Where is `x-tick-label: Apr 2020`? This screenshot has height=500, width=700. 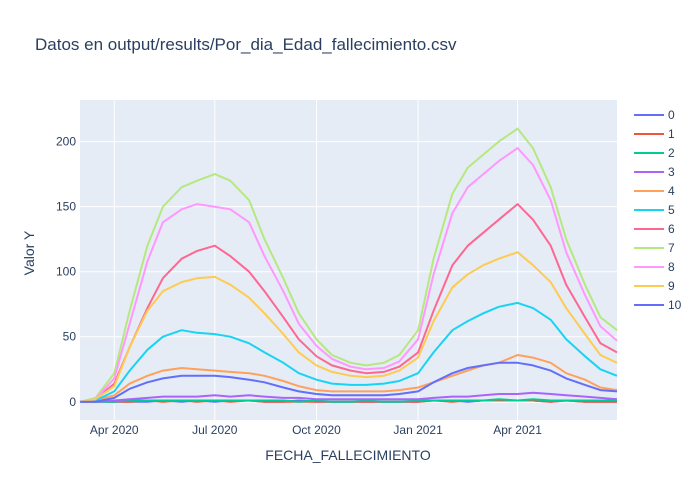
x-tick-label: Apr 2020 is located at coordinates (114, 430).